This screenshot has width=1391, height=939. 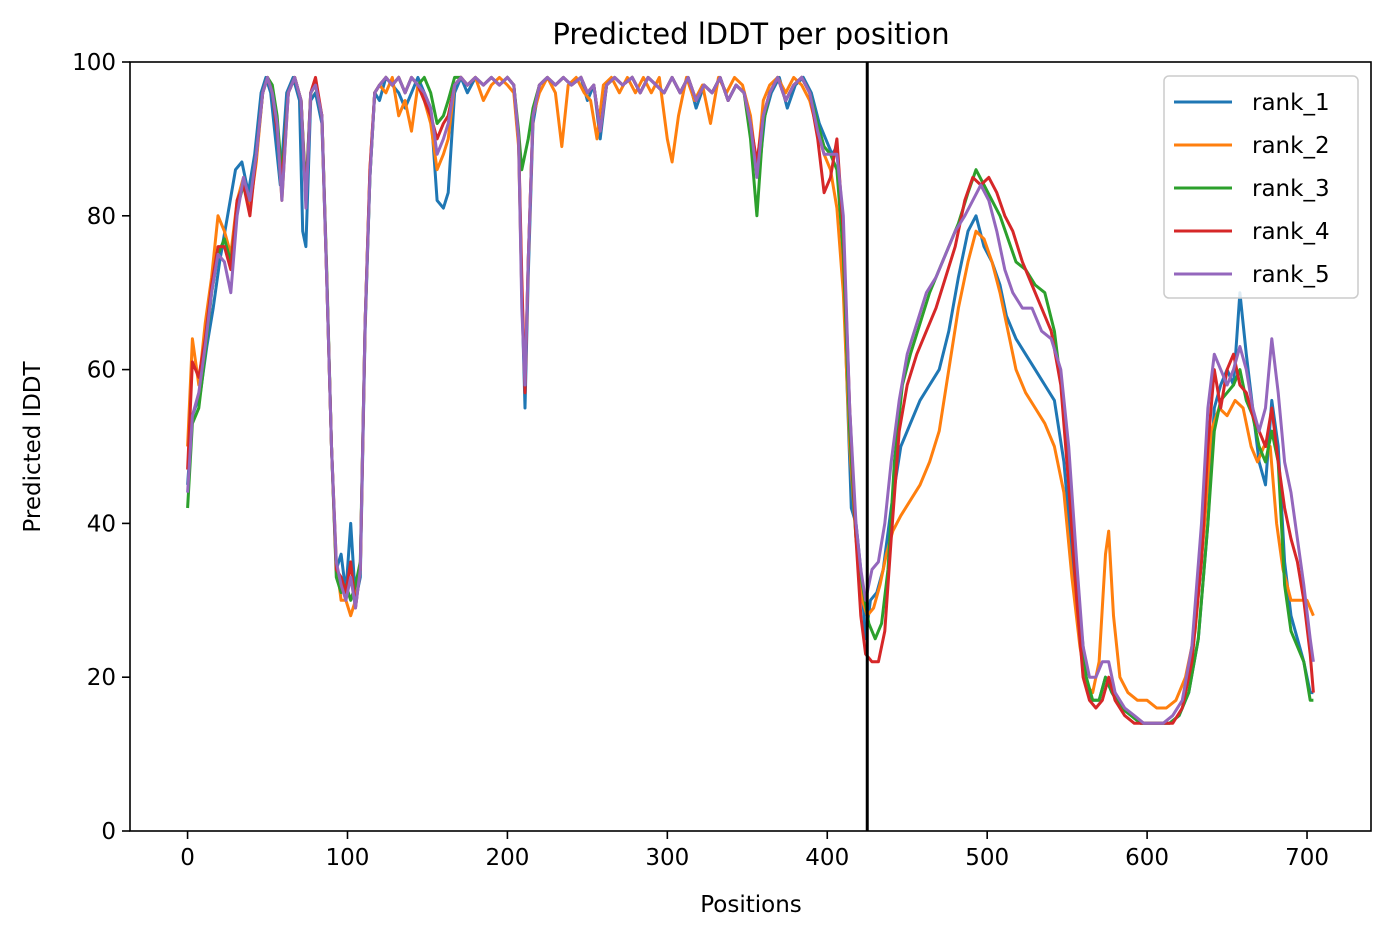 What do you see at coordinates (101, 447) in the screenshot?
I see `y-ticks: 0 20 40 60 80 100` at bounding box center [101, 447].